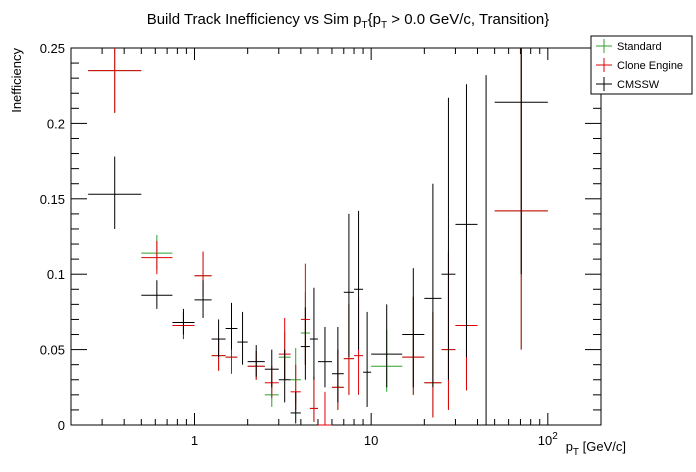  I want to click on x-tick-label: 1, so click(194, 440).